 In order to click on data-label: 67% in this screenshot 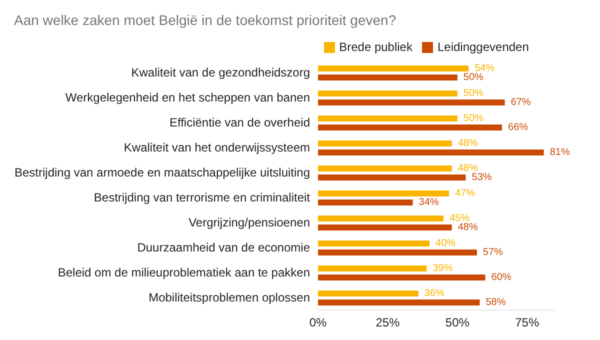, I will do `click(520, 102)`.